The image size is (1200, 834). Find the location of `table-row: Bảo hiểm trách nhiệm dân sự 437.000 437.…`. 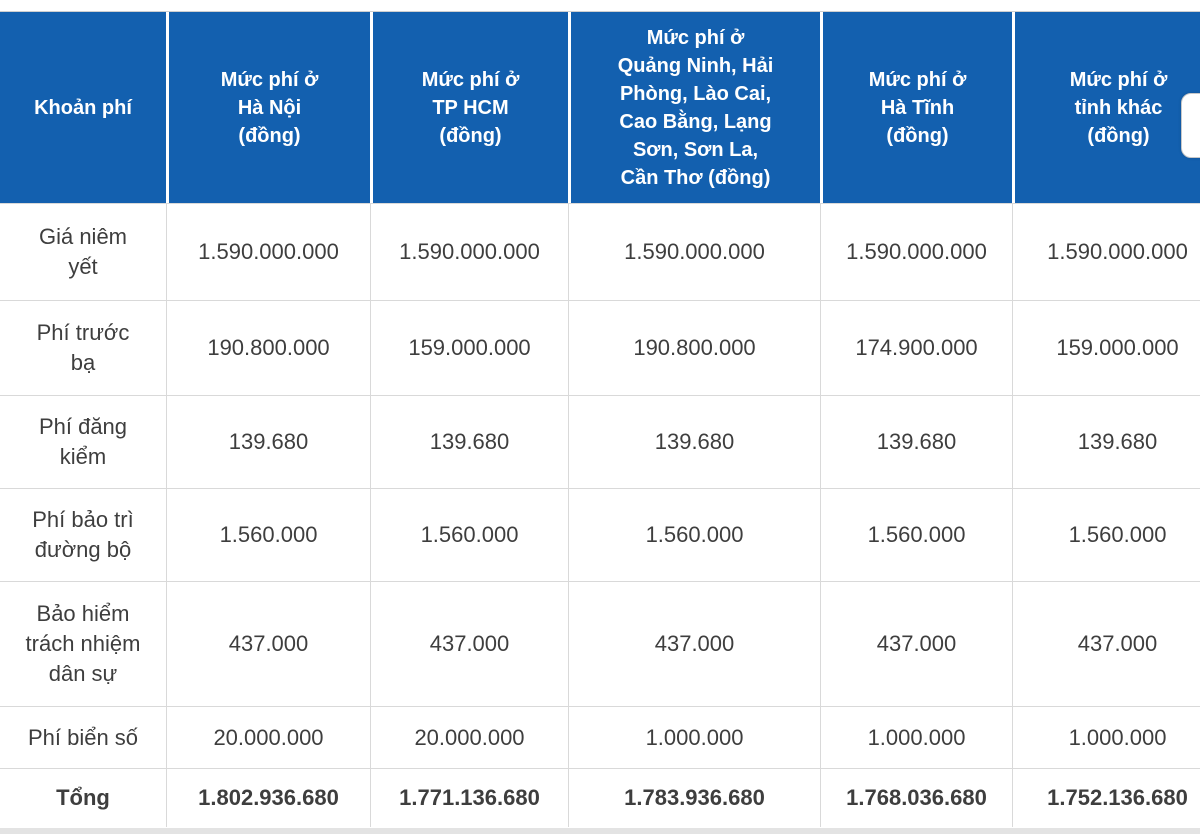

table-row: Bảo hiểm trách nhiệm dân sự 437.000 437.… is located at coordinates (600, 643).